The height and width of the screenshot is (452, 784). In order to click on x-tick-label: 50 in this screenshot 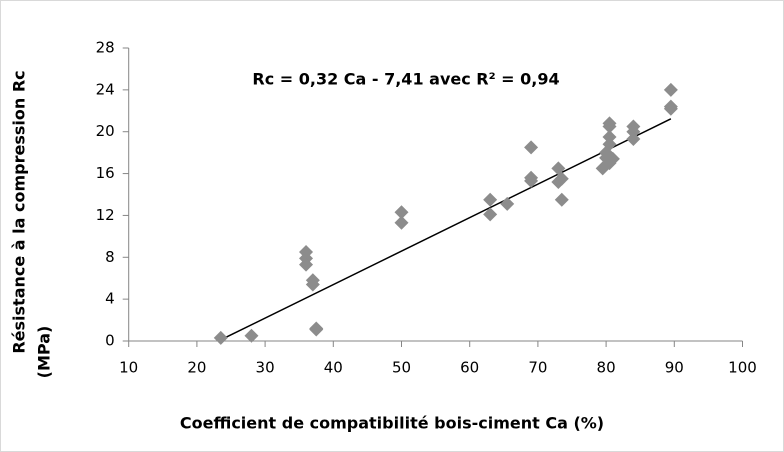, I will do `click(401, 368)`.